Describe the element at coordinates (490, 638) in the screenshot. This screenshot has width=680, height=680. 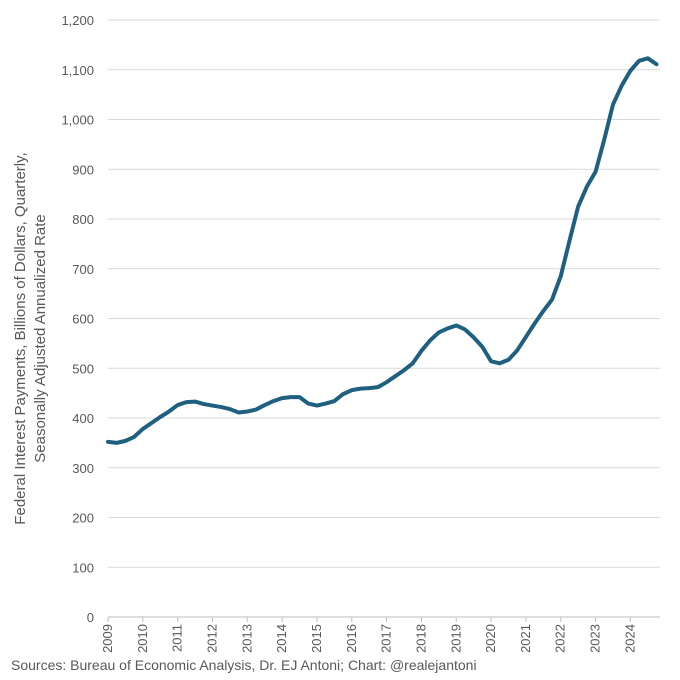
I see `x-tick-label: 2020` at that location.